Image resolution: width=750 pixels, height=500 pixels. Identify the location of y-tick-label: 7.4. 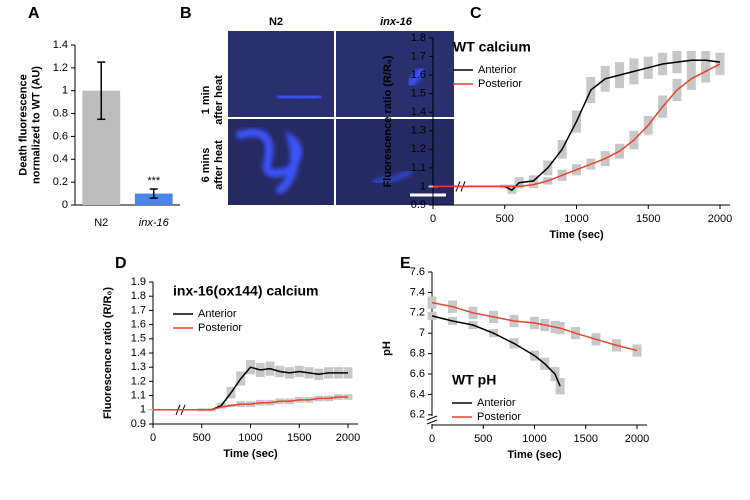
(417, 292).